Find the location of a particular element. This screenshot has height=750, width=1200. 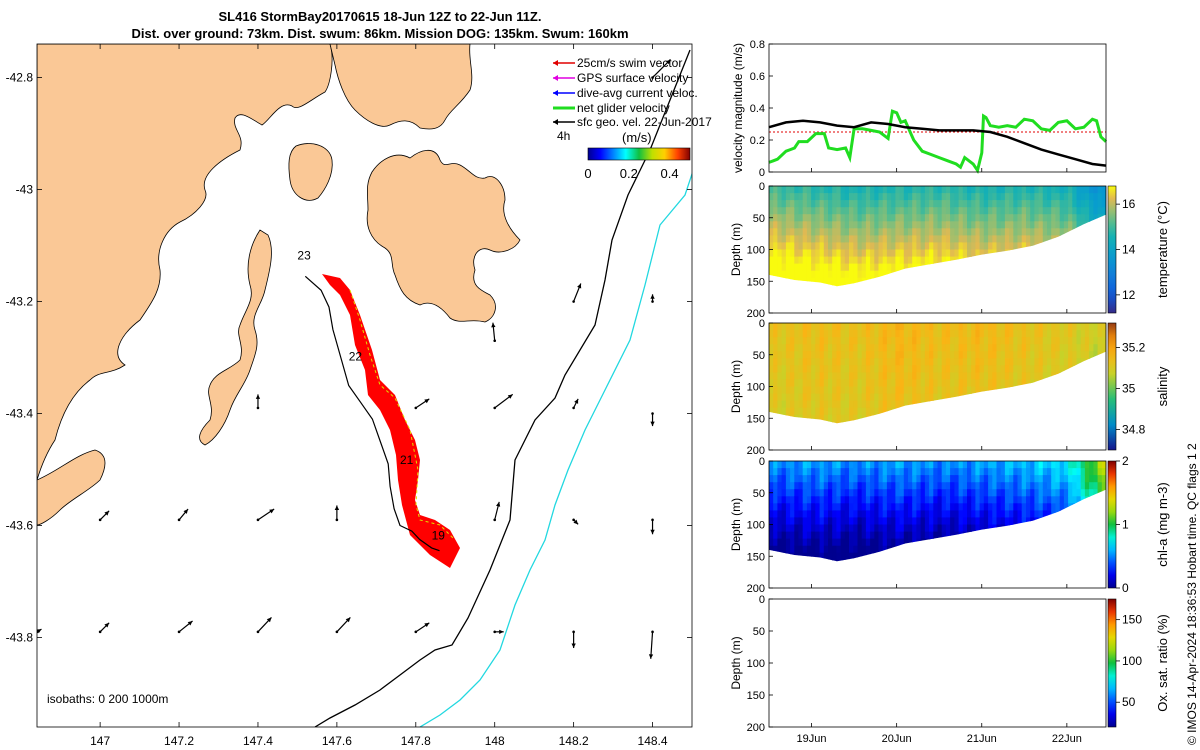

ytick-label: 0.2 is located at coordinates (757, 141).